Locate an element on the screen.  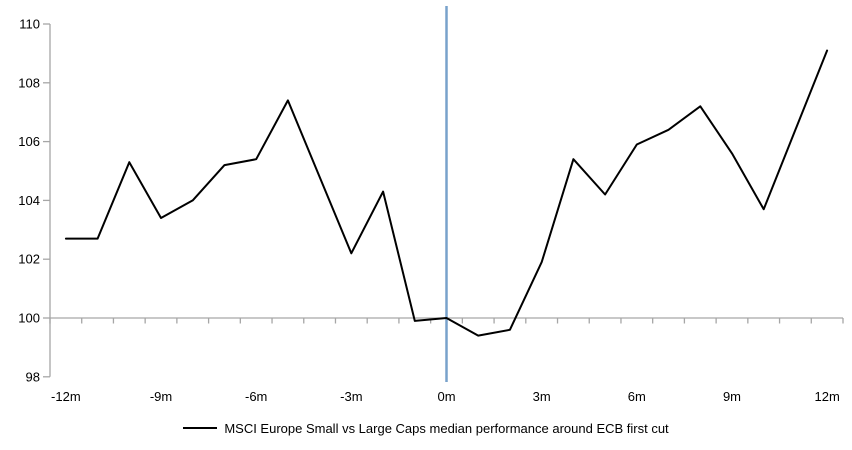
y-axis: 98 100 102 104 106 108 110 is located at coordinates (34, 200).